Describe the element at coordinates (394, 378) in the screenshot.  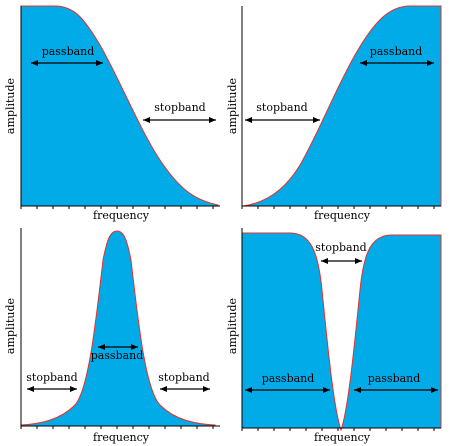
I see `bandstop-passband-right-label: passband` at that location.